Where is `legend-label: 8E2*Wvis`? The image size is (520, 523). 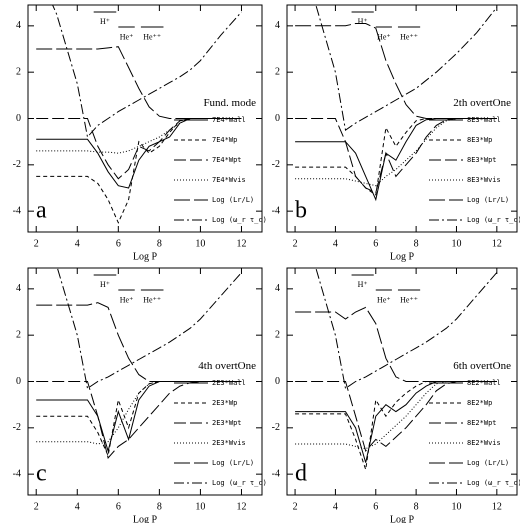
legend-label: 8E2*Wvis is located at coordinates (484, 443).